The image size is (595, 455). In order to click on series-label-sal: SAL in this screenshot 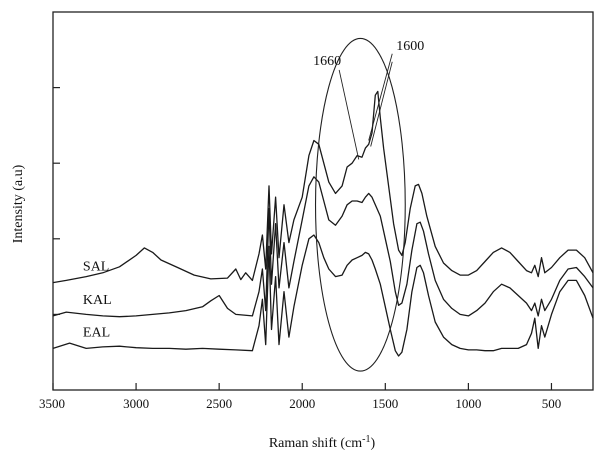, I will do `click(96, 267)`.